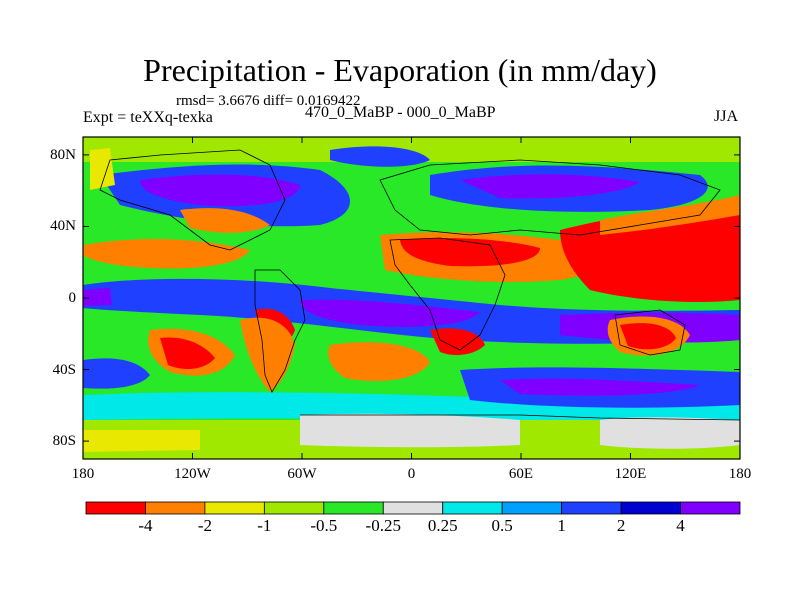 This screenshot has height=600, width=800. What do you see at coordinates (72, 298) in the screenshot?
I see `y-tick-label: 0` at bounding box center [72, 298].